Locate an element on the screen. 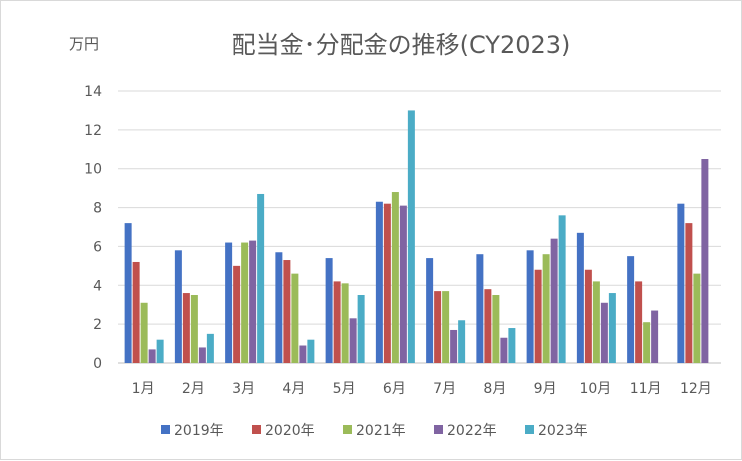  bar-2021年-5月 is located at coordinates (345, 323).